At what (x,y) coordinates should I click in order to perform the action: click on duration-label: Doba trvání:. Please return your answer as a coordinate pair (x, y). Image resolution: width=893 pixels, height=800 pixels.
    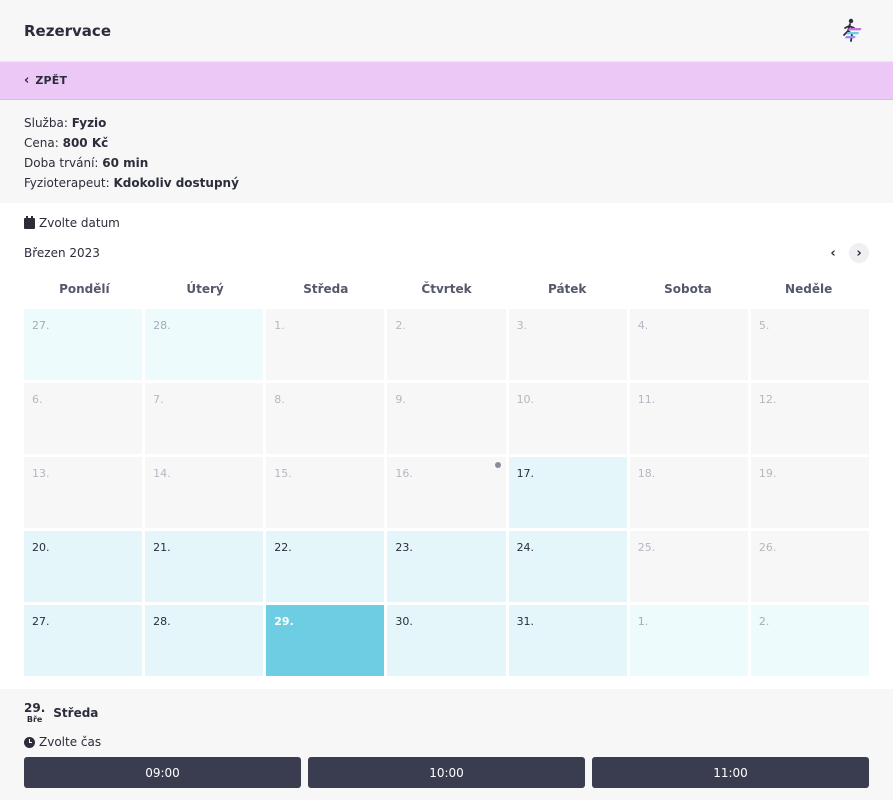
    Looking at the image, I should click on (61, 163).